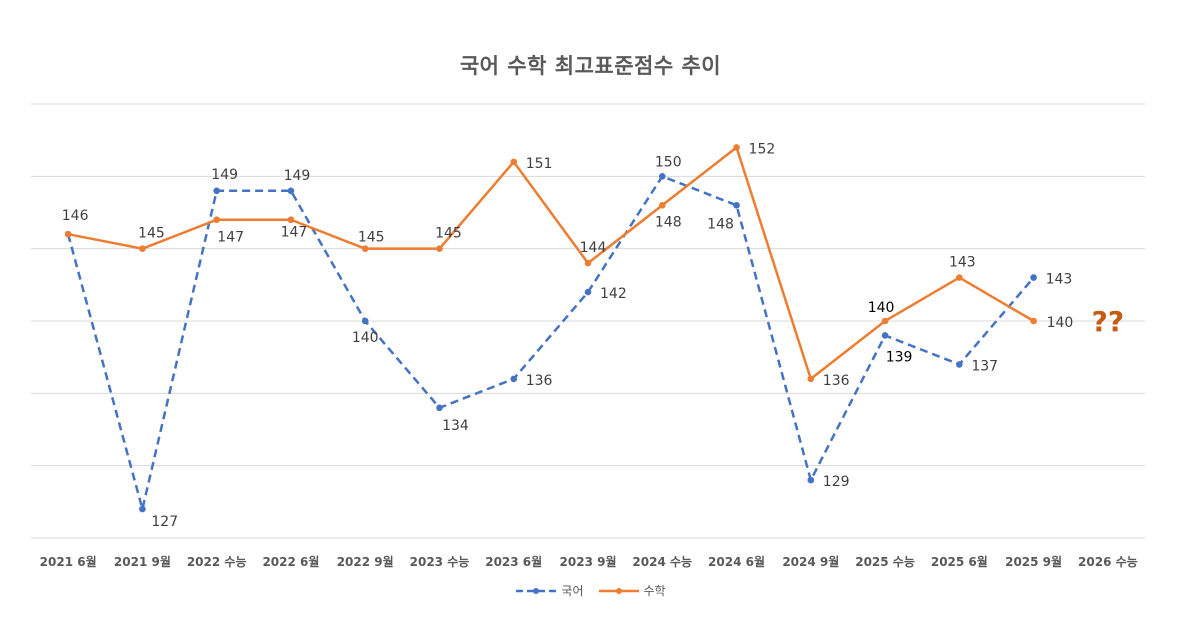 Image resolution: width=1181 pixels, height=619 pixels. What do you see at coordinates (668, 222) in the screenshot?
I see `data-label-math: 148` at bounding box center [668, 222].